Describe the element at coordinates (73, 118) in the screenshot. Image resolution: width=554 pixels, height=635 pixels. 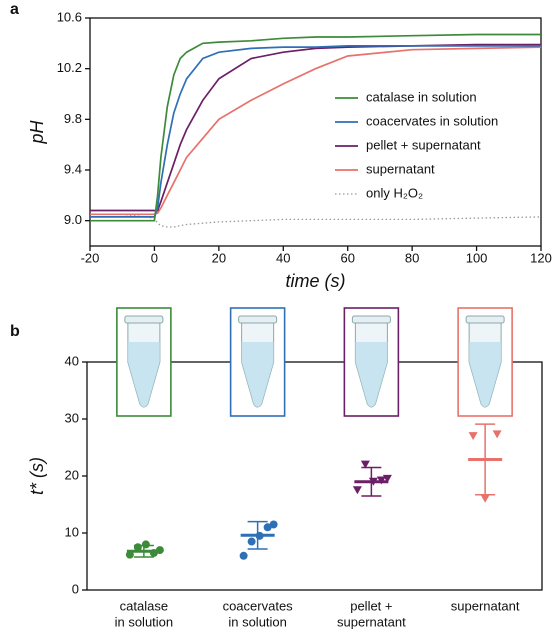
I see `y-tick-label: 9.8` at that location.